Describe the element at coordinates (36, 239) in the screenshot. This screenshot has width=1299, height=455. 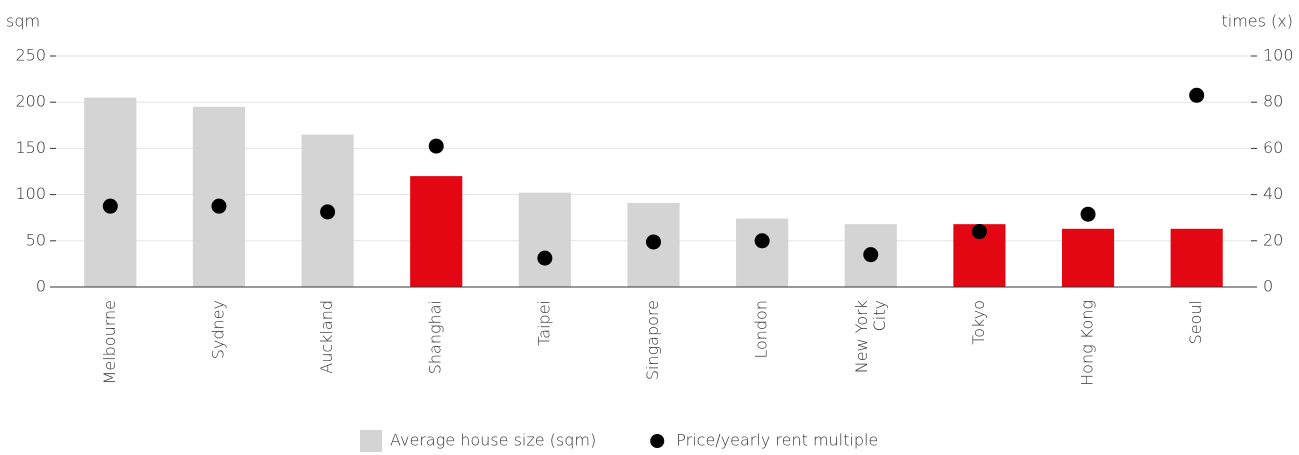
I see `y-tick-label: 50` at that location.